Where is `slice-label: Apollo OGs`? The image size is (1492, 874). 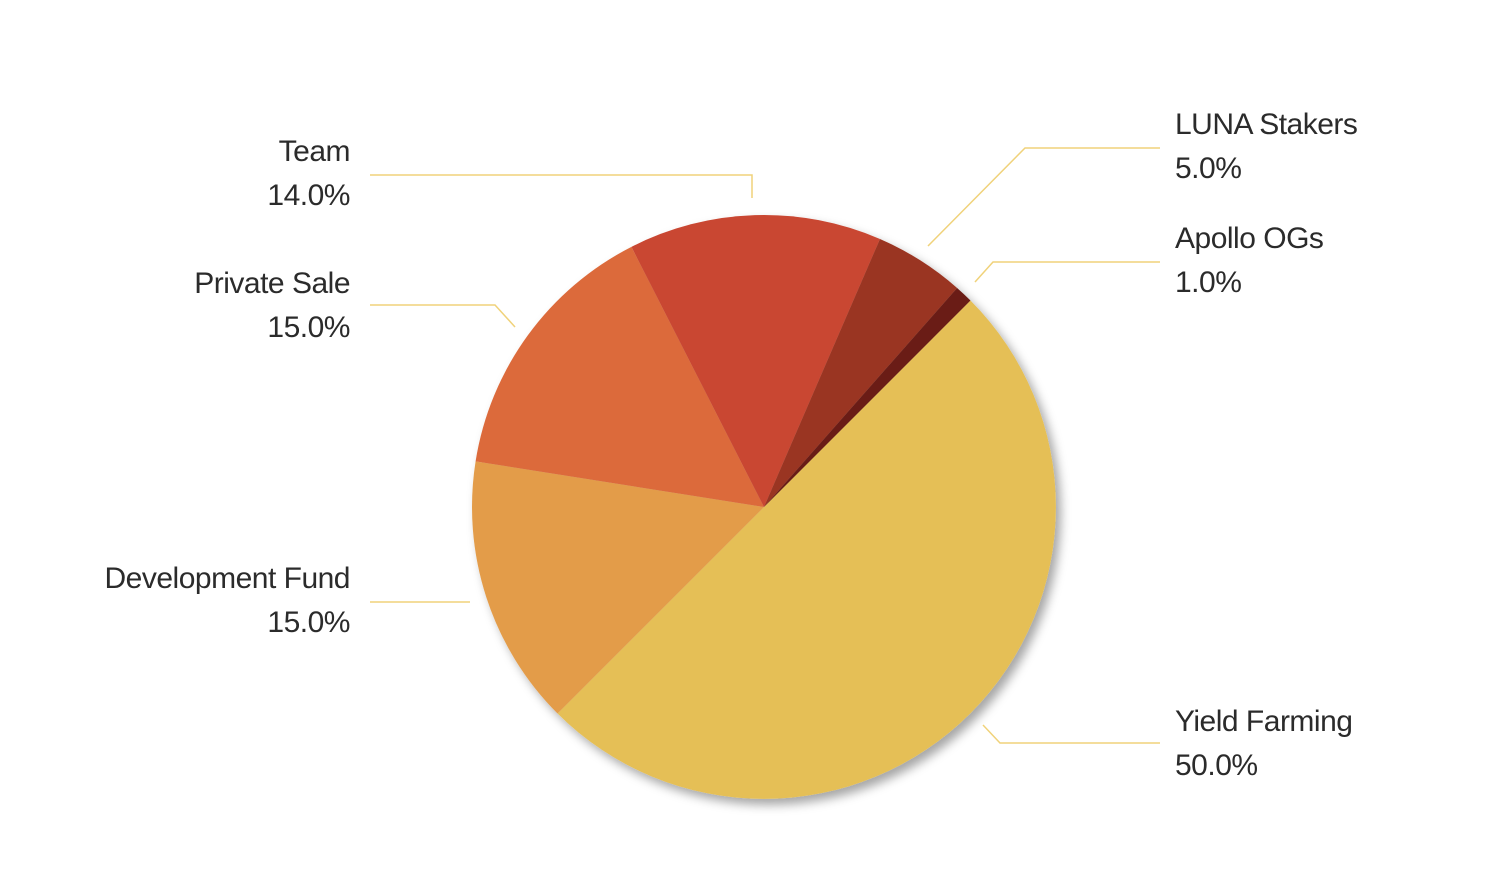 slice-label: Apollo OGs is located at coordinates (1249, 238).